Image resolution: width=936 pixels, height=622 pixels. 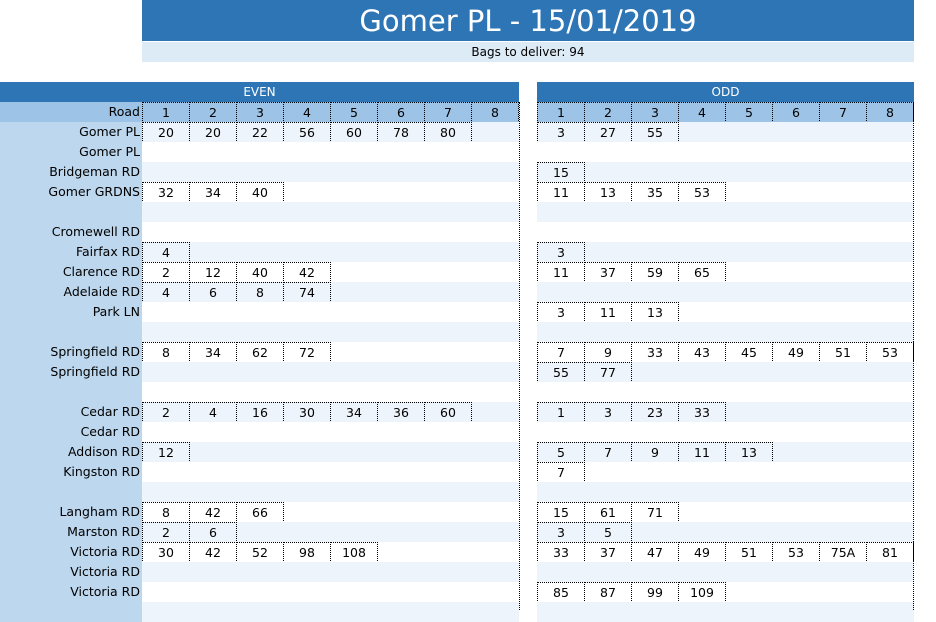 What do you see at coordinates (655, 132) in the screenshot?
I see `odd-house-number: 55` at bounding box center [655, 132].